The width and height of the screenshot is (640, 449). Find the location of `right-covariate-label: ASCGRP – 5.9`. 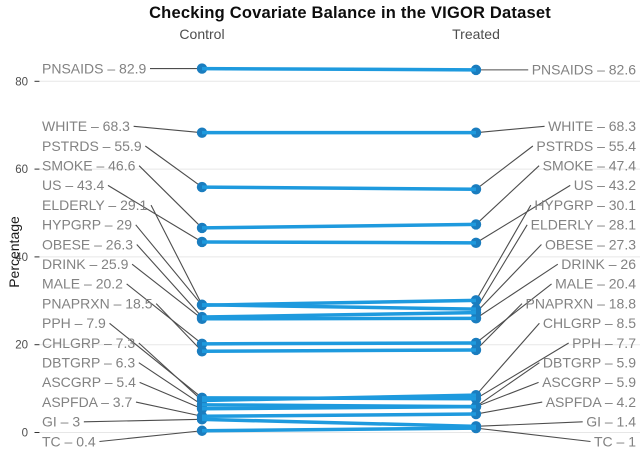

right-covariate-label: ASCGRP – 5.9 is located at coordinates (589, 382).